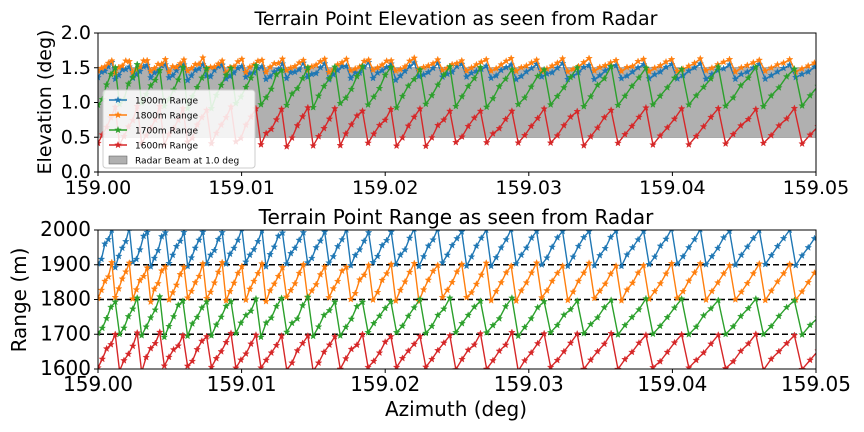  What do you see at coordinates (76, 137) in the screenshot?
I see `elevation-y-tick-label: 0.5` at bounding box center [76, 137].